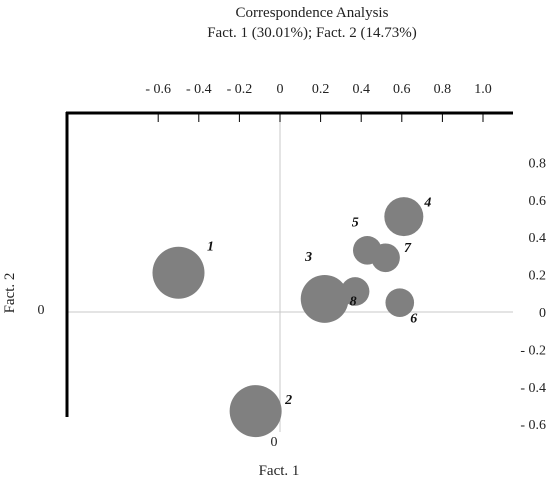  I want to click on y-tick-labels: 0.8 0.6 0.4 0.2 0 - 0.2 - 0.4 - 0.6, so click(533, 294).